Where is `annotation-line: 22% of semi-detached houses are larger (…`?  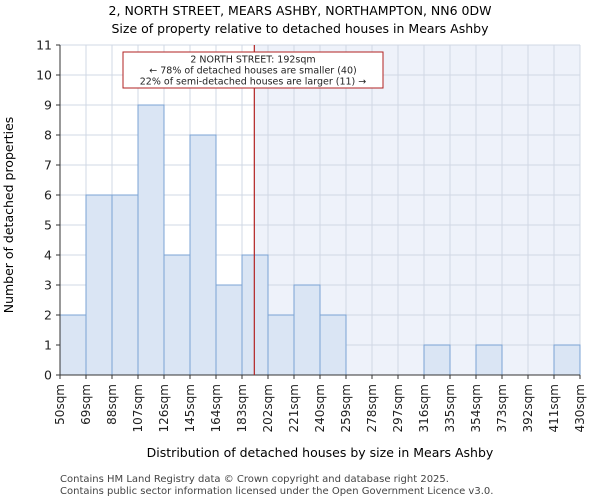 annotation-line: 22% of semi-detached houses are larger (… is located at coordinates (253, 82).